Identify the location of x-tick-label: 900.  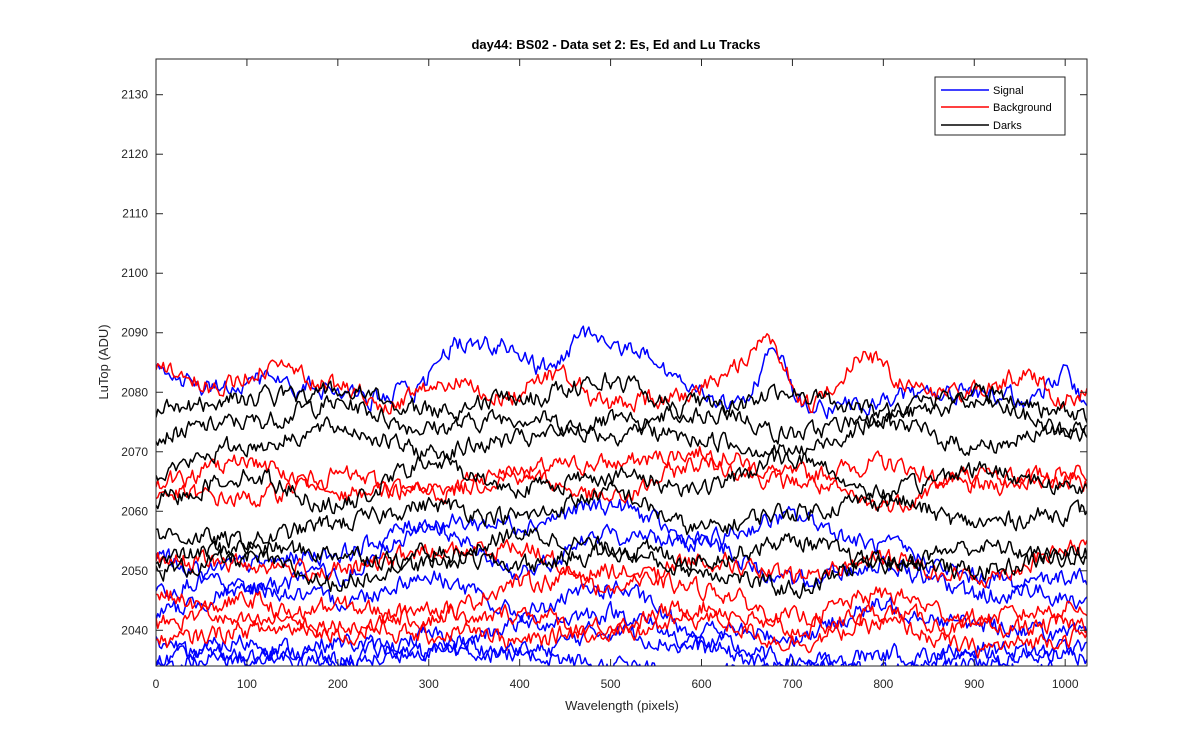
(974, 684).